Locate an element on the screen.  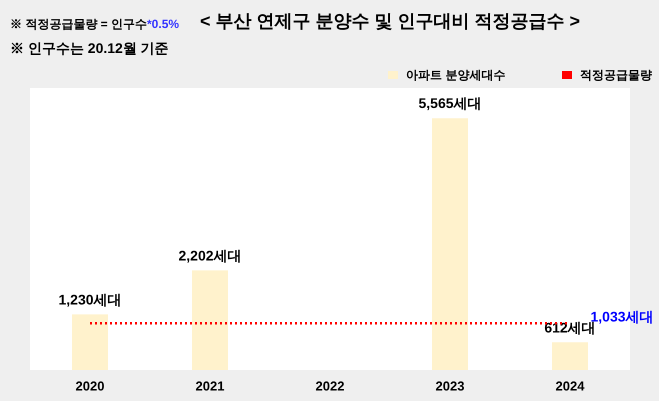
x-tick-label: 2020 is located at coordinates (90, 386).